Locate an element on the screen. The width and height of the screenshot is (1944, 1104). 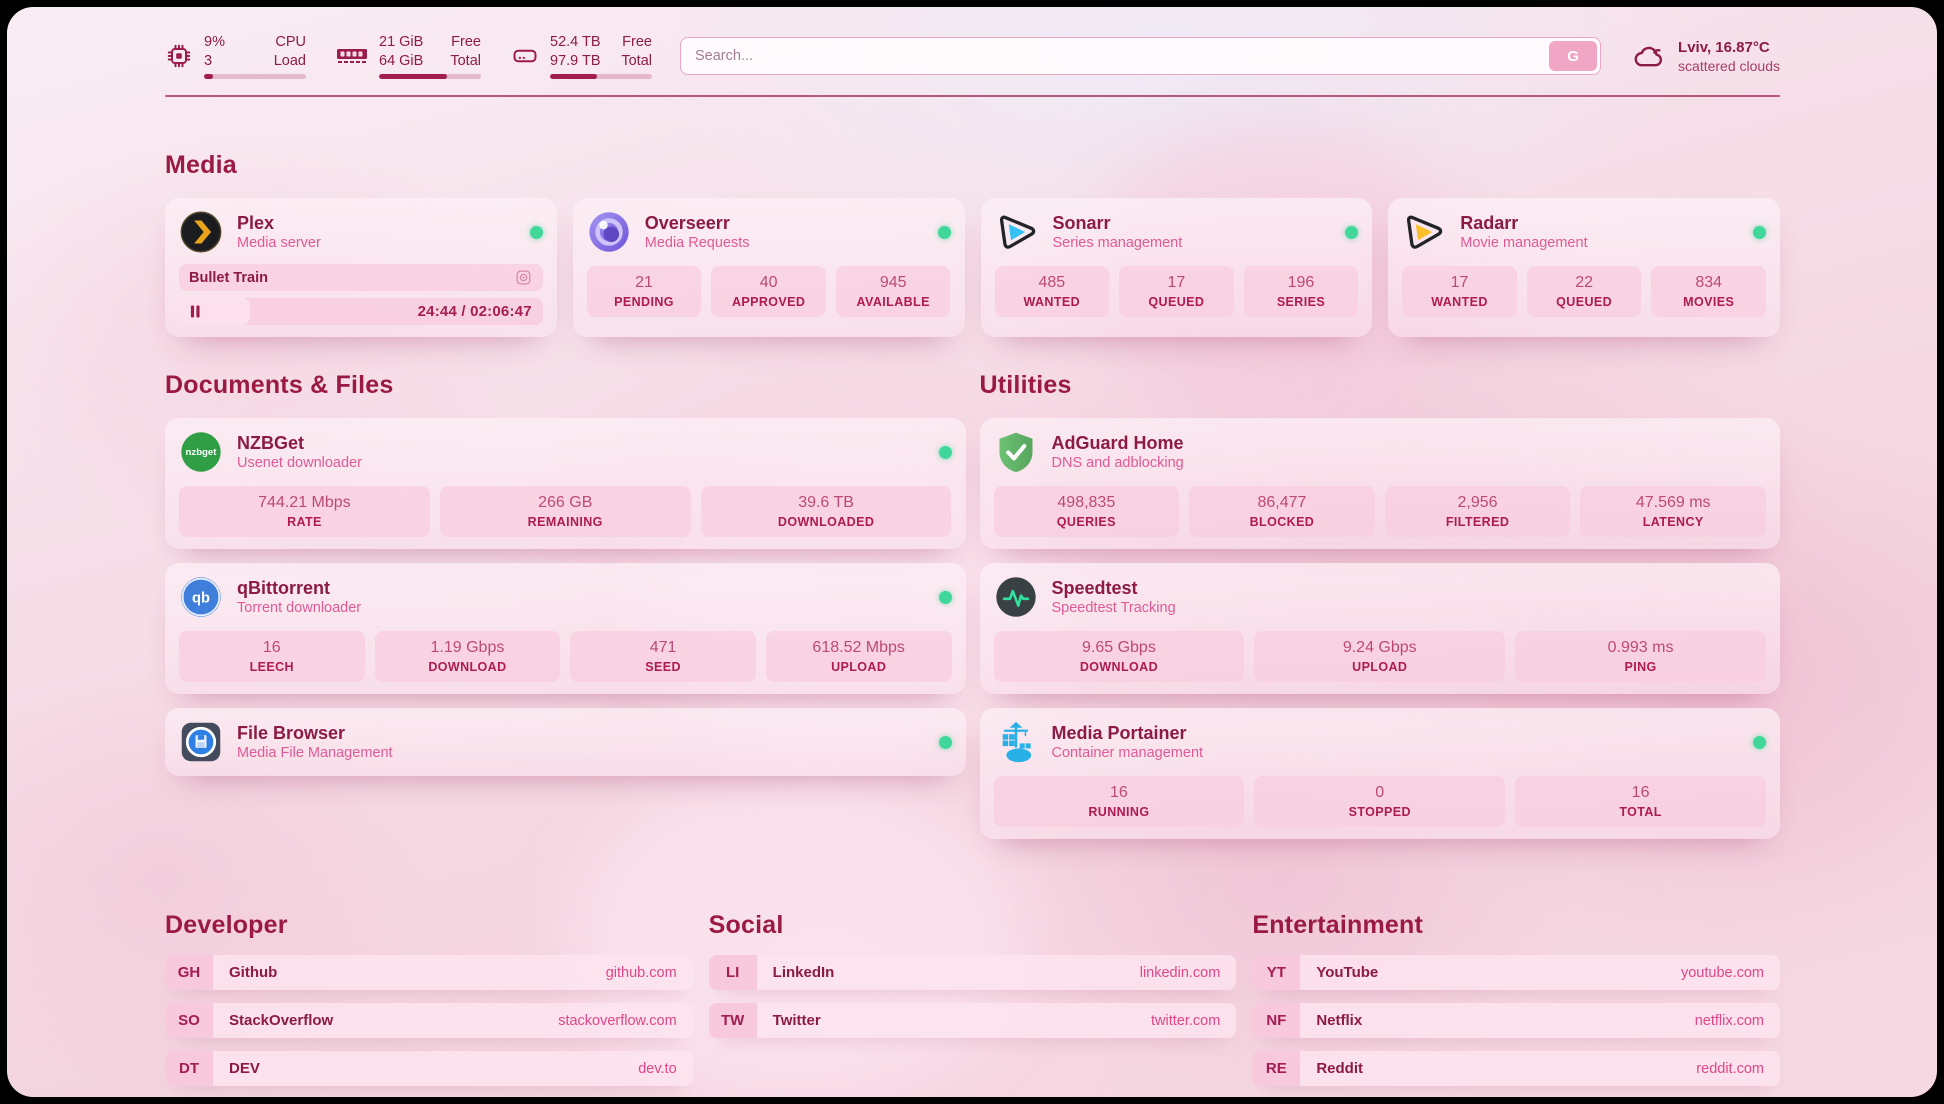
cpu-chip-icon is located at coordinates (179, 56).